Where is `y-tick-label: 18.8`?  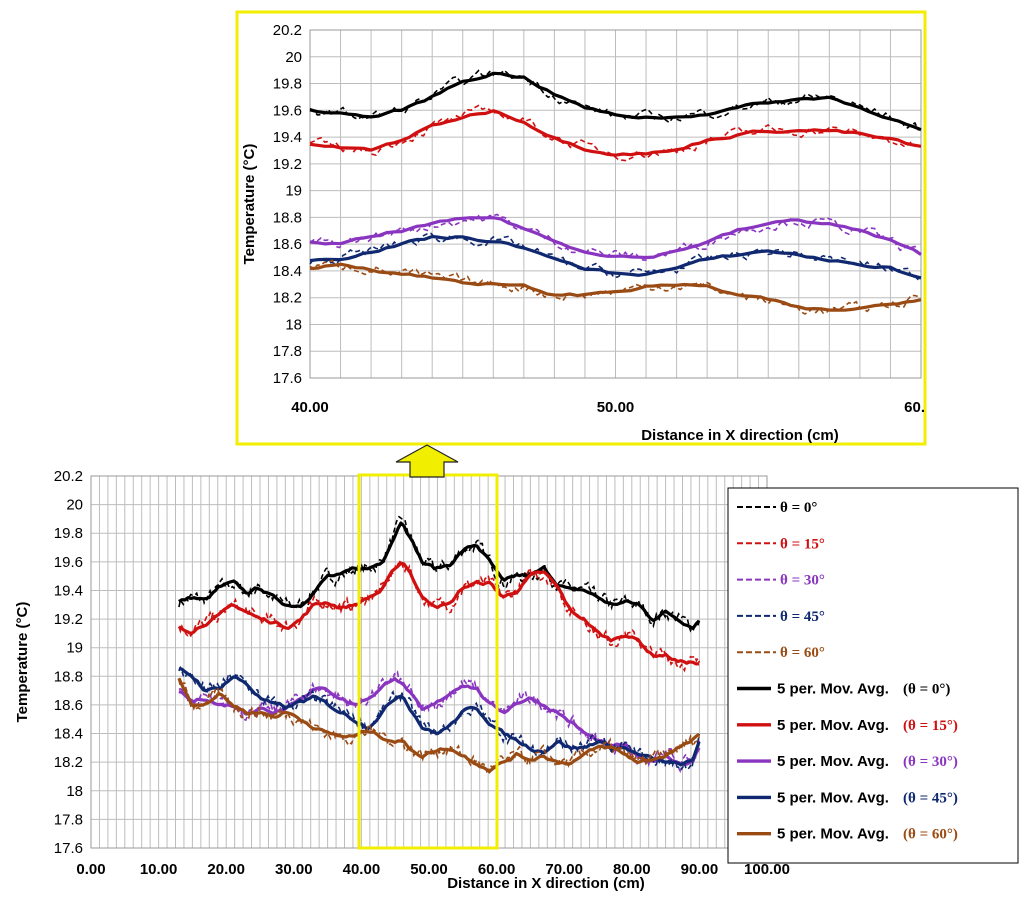
y-tick-label: 18.8 is located at coordinates (68, 676).